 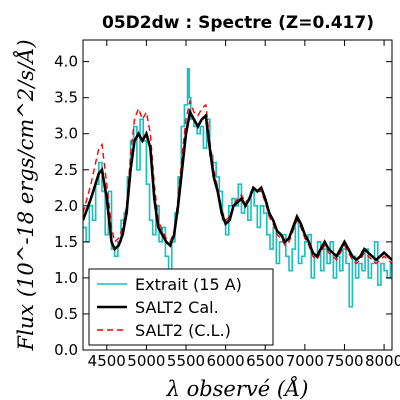 I want to click on y-tick-label: 2.5, so click(x=66, y=170).